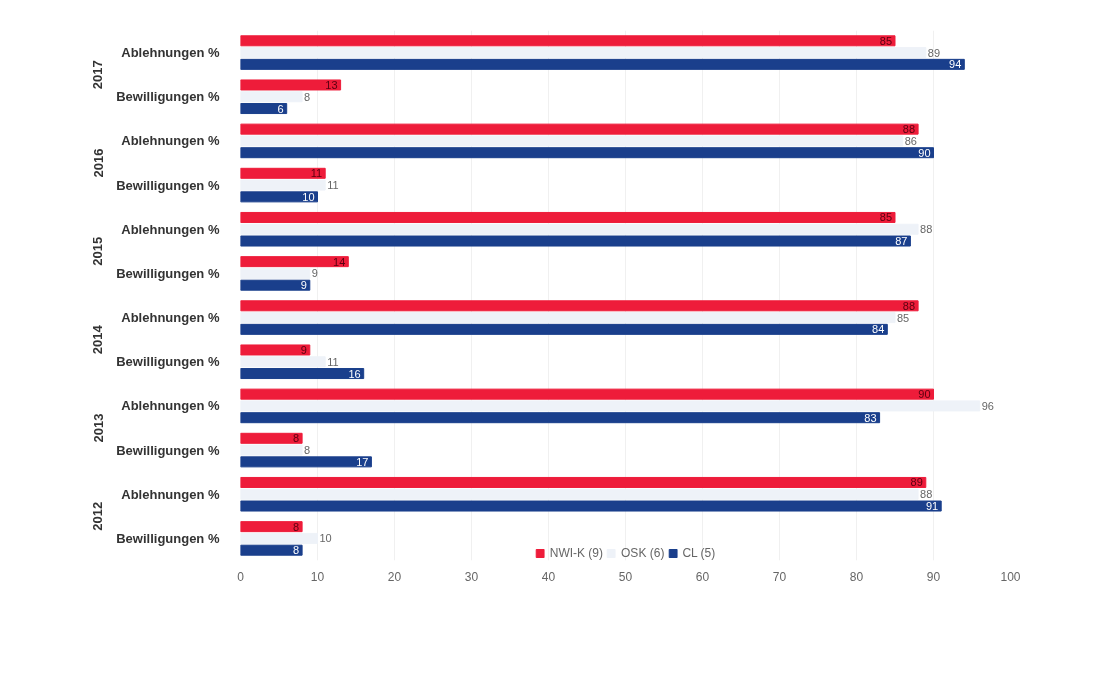  Describe the element at coordinates (955, 64) in the screenshot. I see `data-label: 94` at that location.